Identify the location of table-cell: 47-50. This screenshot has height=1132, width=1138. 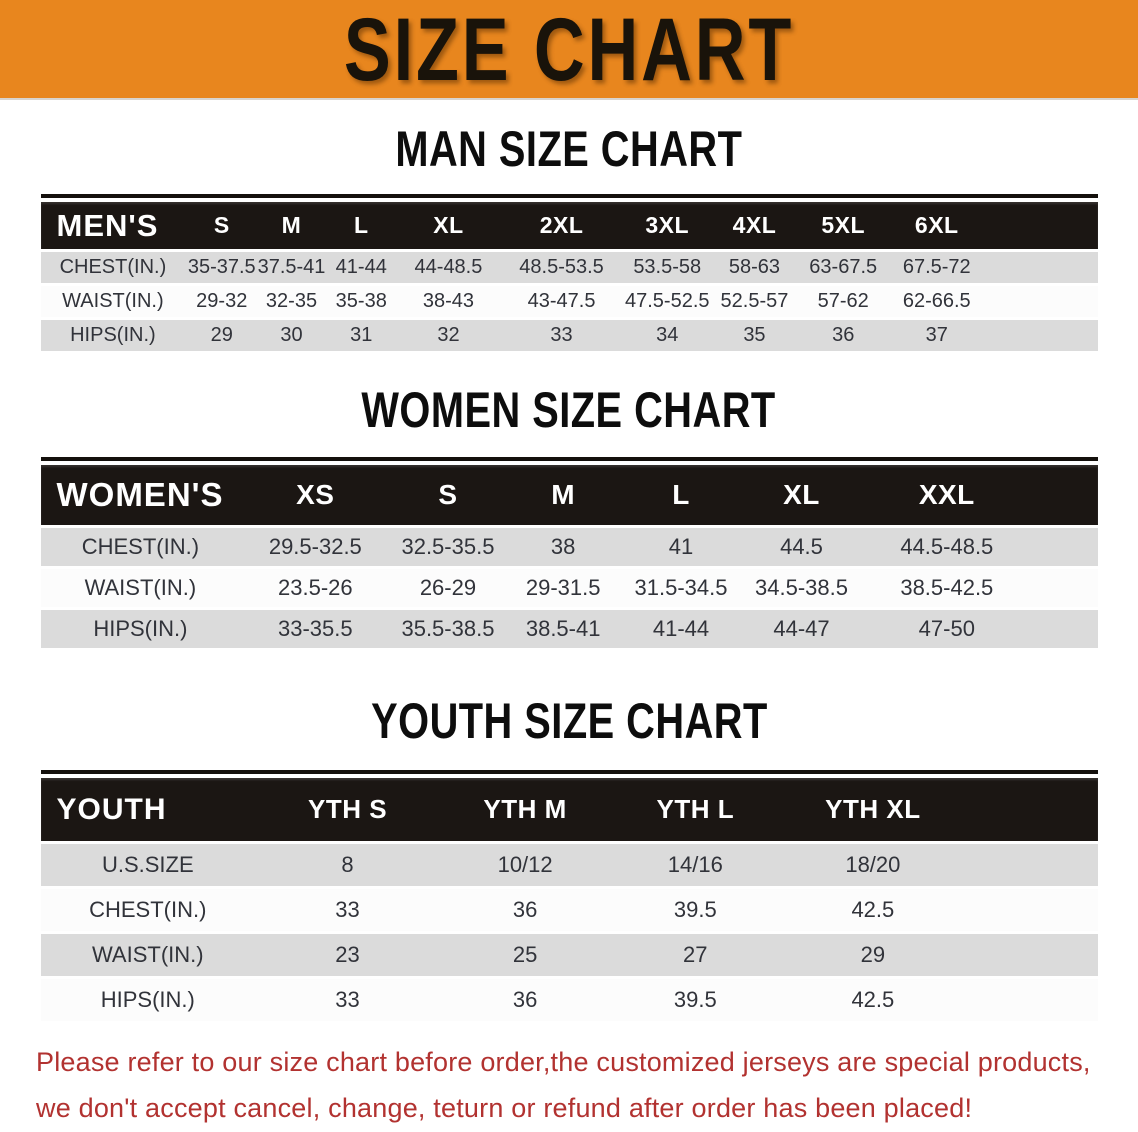
(946, 628).